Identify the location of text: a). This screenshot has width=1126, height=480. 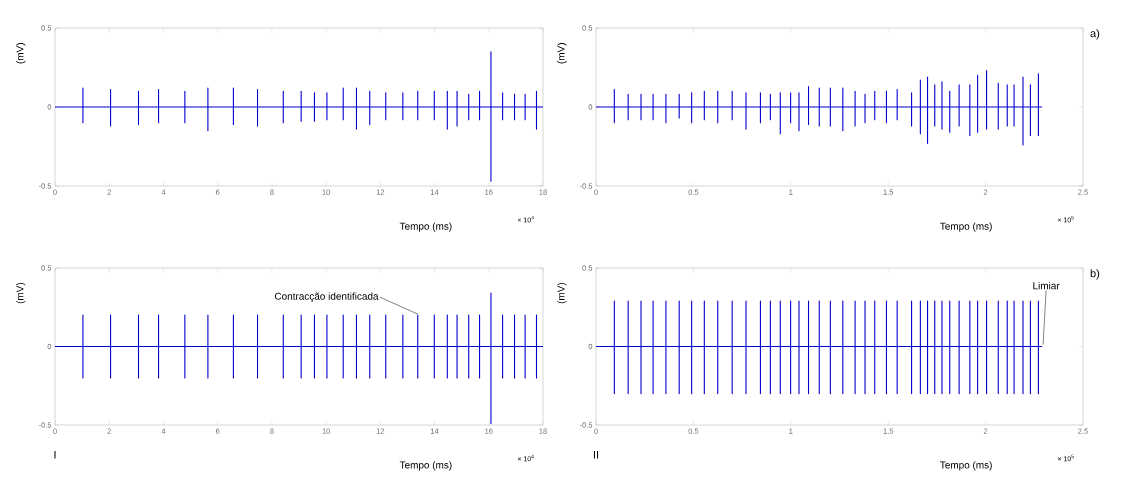
(1095, 34).